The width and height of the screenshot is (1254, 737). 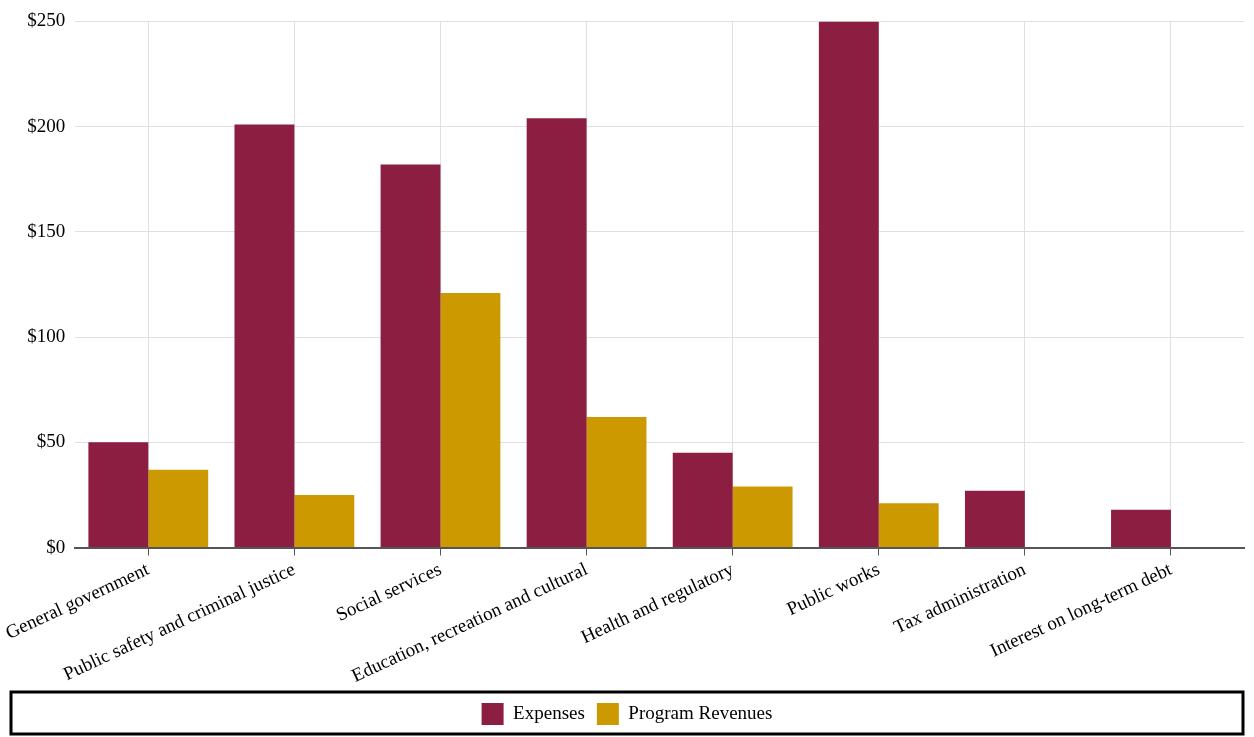 I want to click on y-tick-label: $0, so click(x=56, y=546).